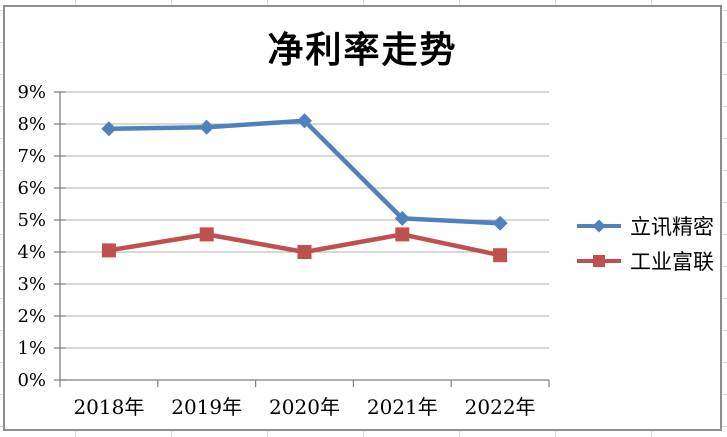 This screenshot has height=437, width=727. What do you see at coordinates (645, 243) in the screenshot?
I see `legend: 立讯精密 工业富联` at bounding box center [645, 243].